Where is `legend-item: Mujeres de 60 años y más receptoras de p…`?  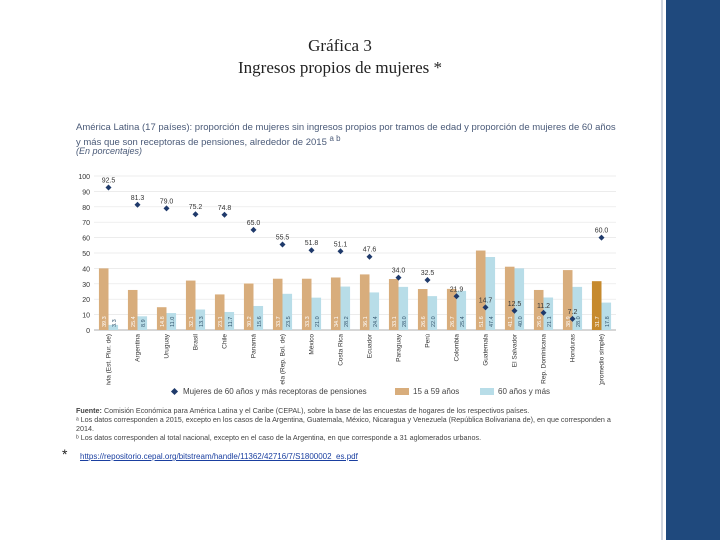
legend-item: Mujeres de 60 años y más receptoras de p… is located at coordinates (268, 391).